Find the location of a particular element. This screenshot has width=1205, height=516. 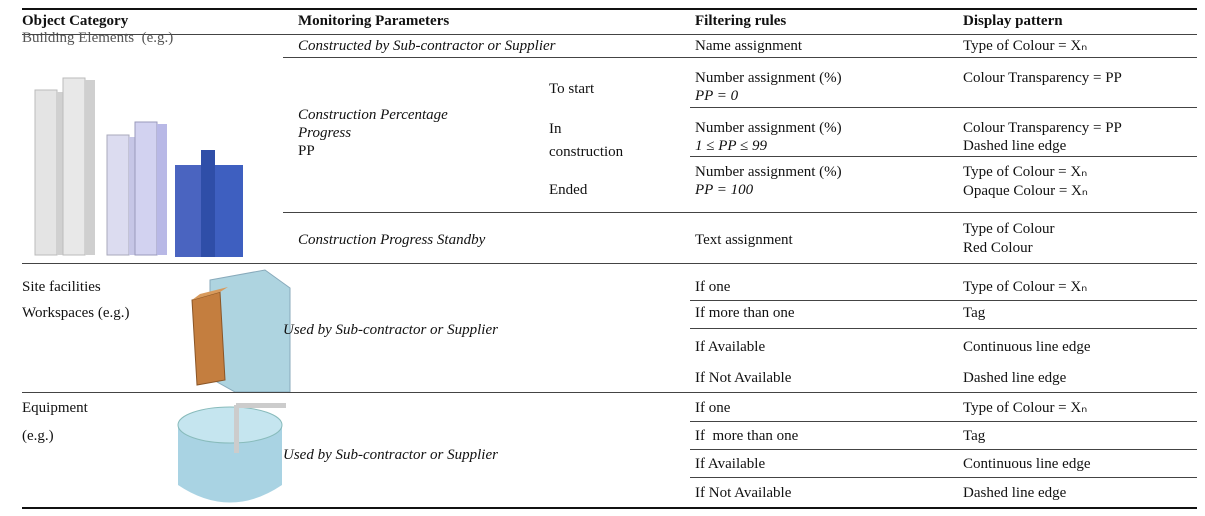

category: Workspaces (e.g.) is located at coordinates (76, 313).